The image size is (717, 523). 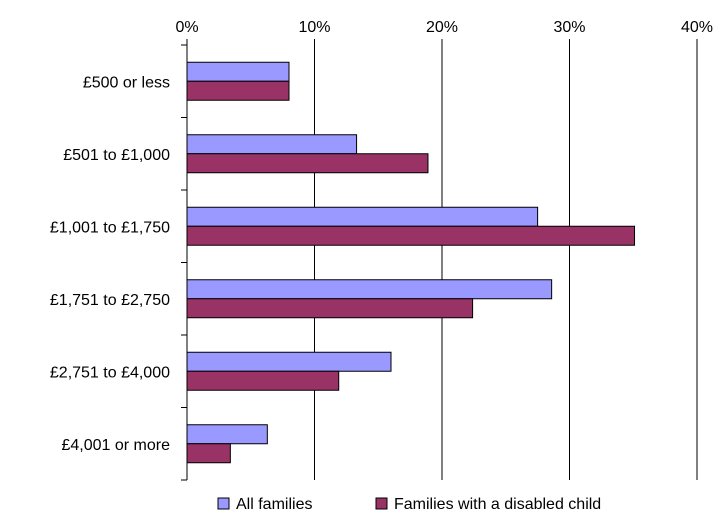 What do you see at coordinates (569, 27) in the screenshot?
I see `x-tick-label: 30%` at bounding box center [569, 27].